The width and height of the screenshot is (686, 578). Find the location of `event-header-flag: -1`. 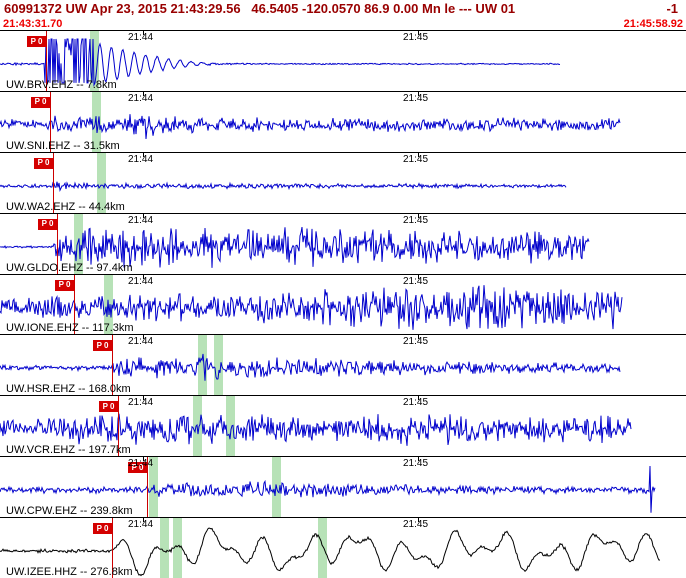

event-header-flag: -1 is located at coordinates (672, 8).